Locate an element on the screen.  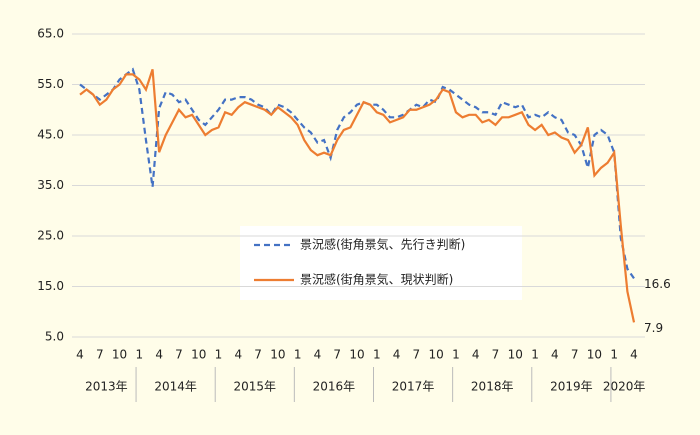
year-label: 2020年 is located at coordinates (624, 387).